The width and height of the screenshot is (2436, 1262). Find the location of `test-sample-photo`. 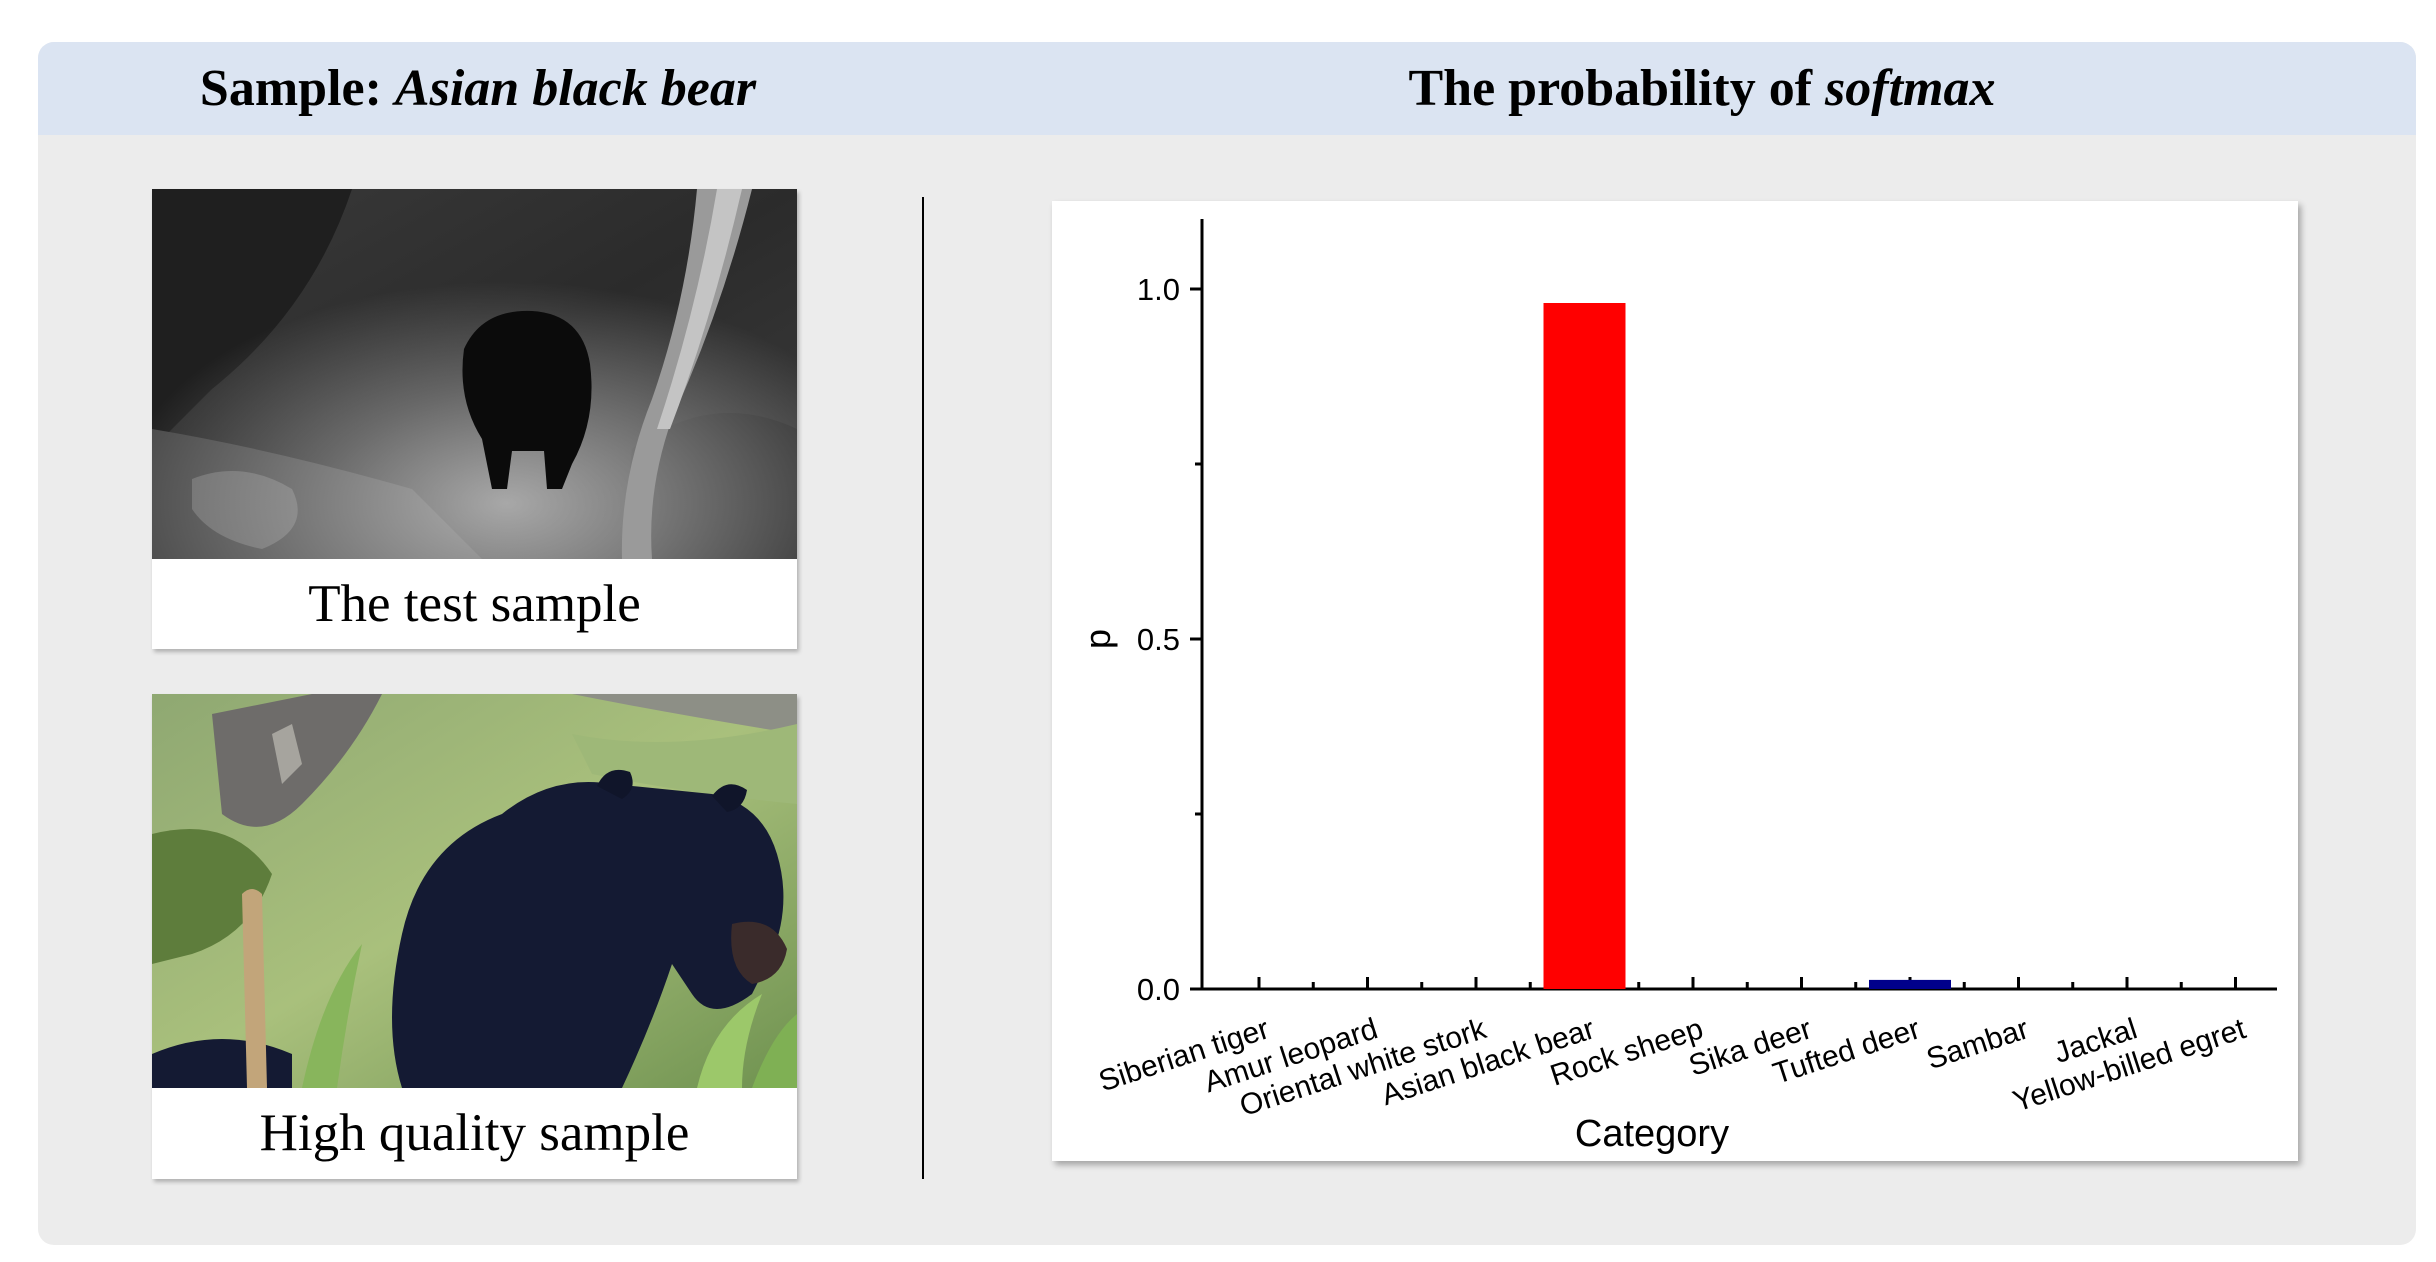

test-sample-photo is located at coordinates (474, 374).